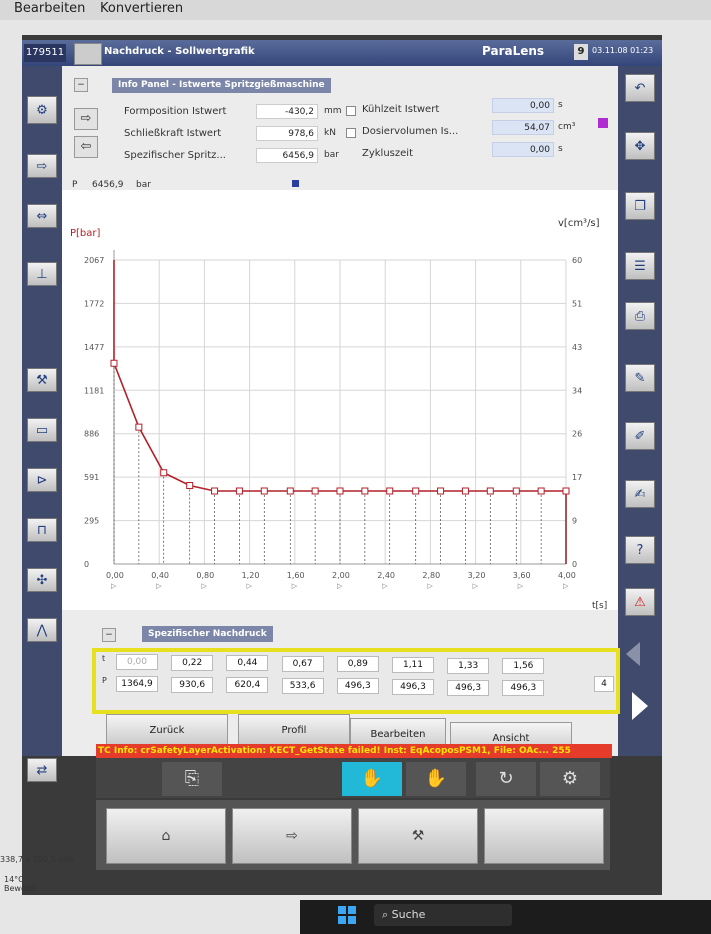 The image size is (711, 934). I want to click on hand-icon: ✋, so click(436, 779).